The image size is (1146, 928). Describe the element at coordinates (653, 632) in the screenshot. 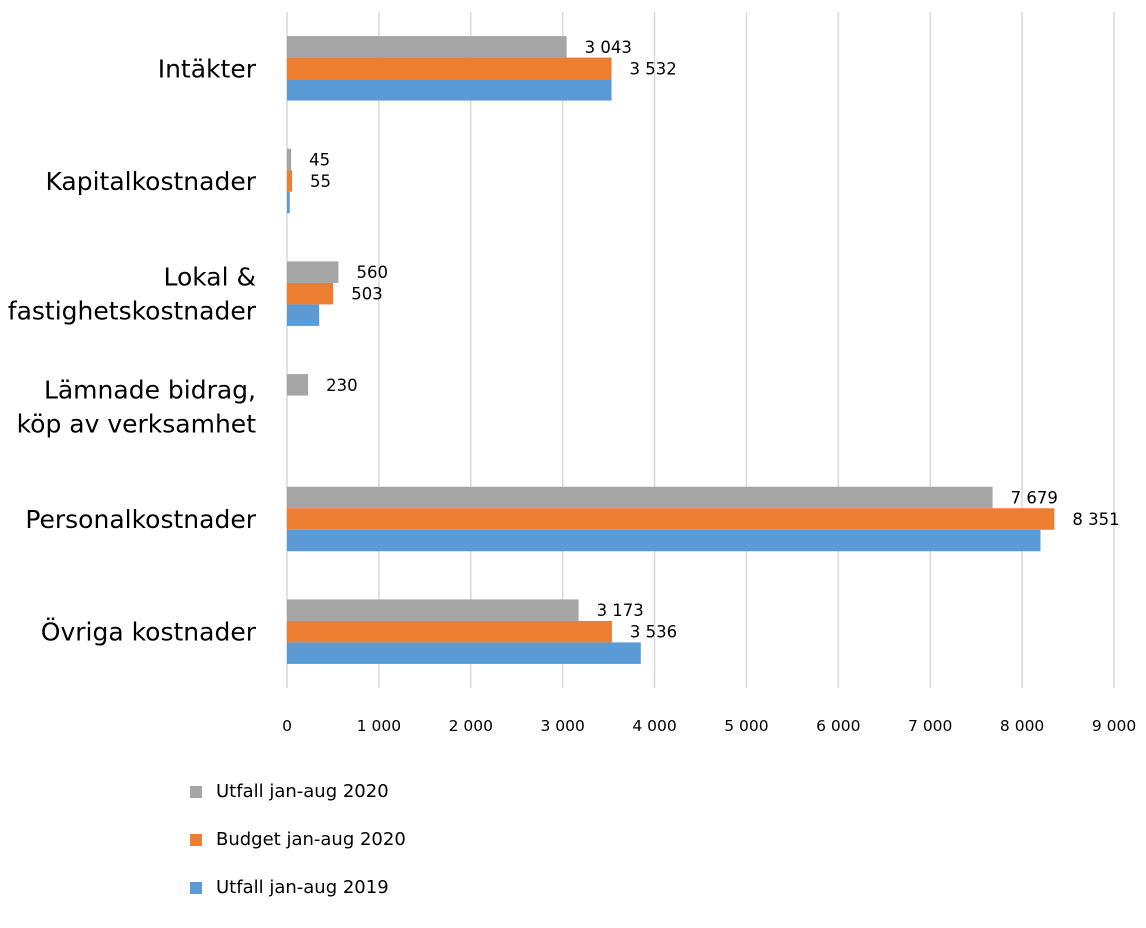

I see `data-label: 3 536` at that location.